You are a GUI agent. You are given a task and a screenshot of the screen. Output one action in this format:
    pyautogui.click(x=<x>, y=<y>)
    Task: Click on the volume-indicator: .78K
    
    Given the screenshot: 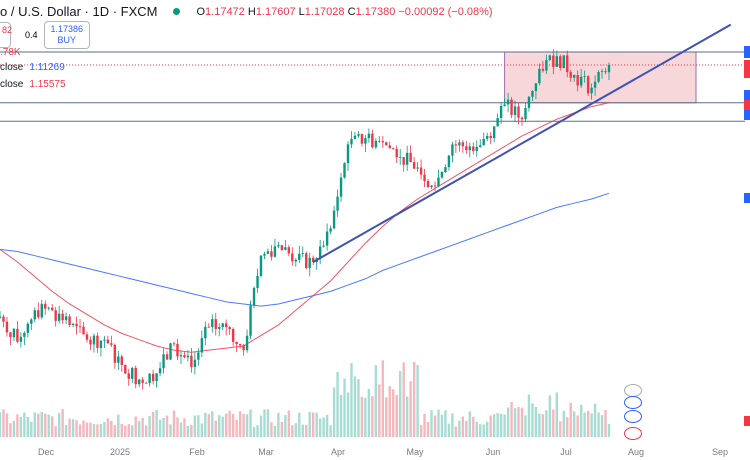 What is the action you would take?
    pyautogui.click(x=10, y=52)
    